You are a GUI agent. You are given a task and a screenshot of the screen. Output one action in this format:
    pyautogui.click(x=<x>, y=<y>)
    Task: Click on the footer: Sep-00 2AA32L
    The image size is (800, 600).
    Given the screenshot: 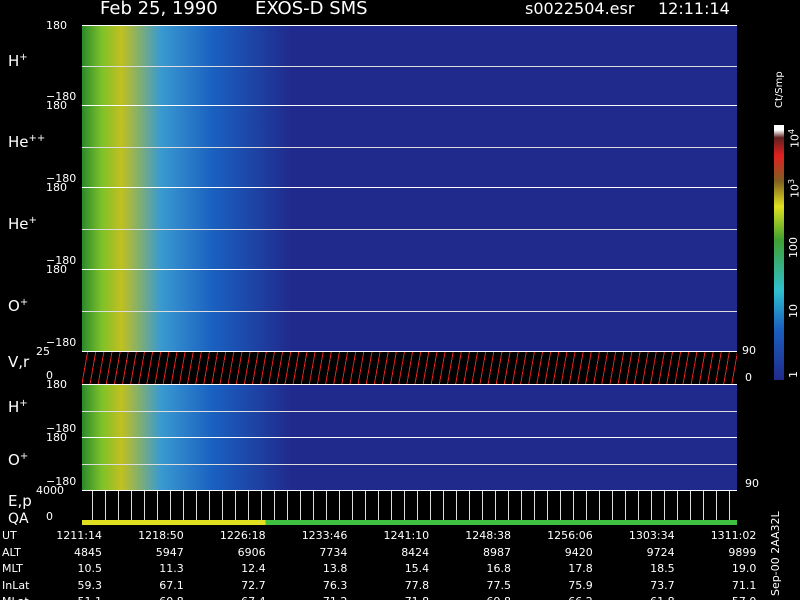 What is the action you would take?
    pyautogui.click(x=775, y=553)
    